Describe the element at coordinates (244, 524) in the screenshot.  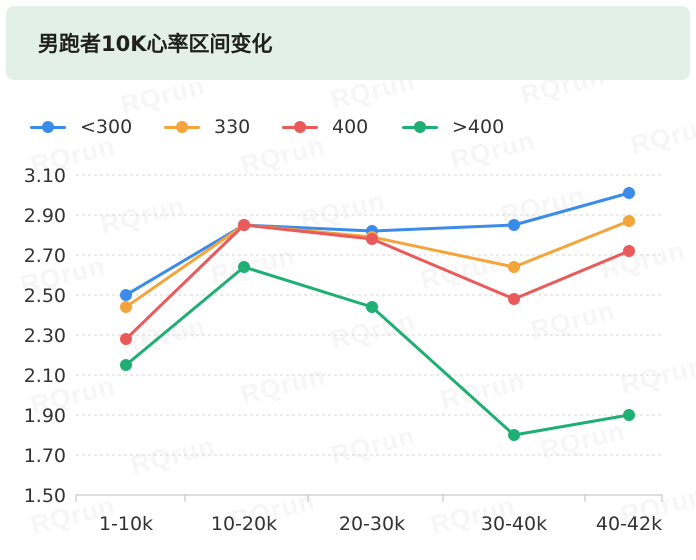
I see `x-tick-label: 10-20k` at that location.